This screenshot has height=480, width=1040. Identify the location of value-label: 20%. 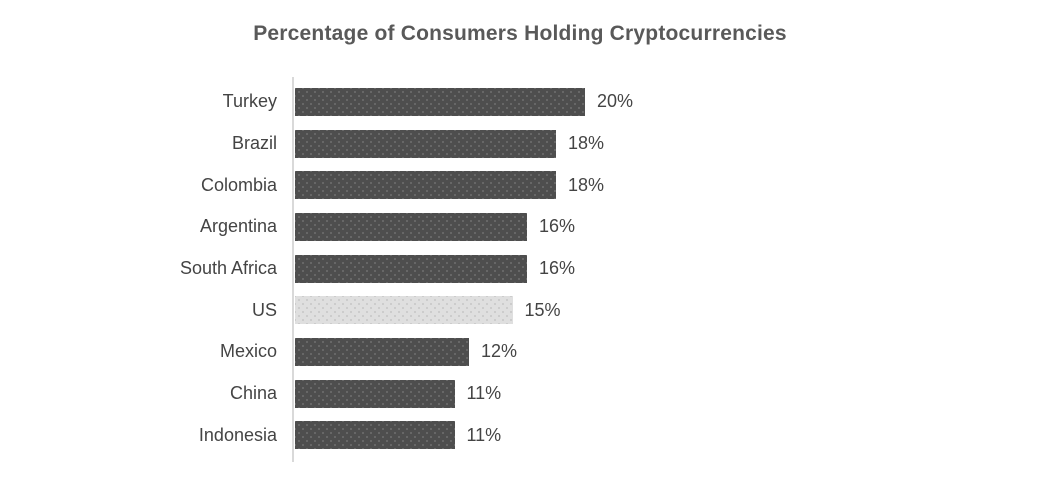
(615, 101).